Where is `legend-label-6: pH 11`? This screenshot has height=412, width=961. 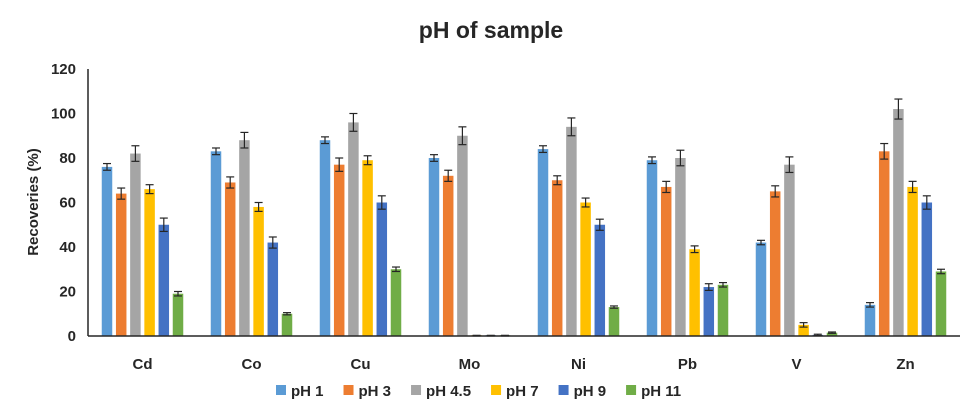
legend-label-6: pH 11 is located at coordinates (661, 391).